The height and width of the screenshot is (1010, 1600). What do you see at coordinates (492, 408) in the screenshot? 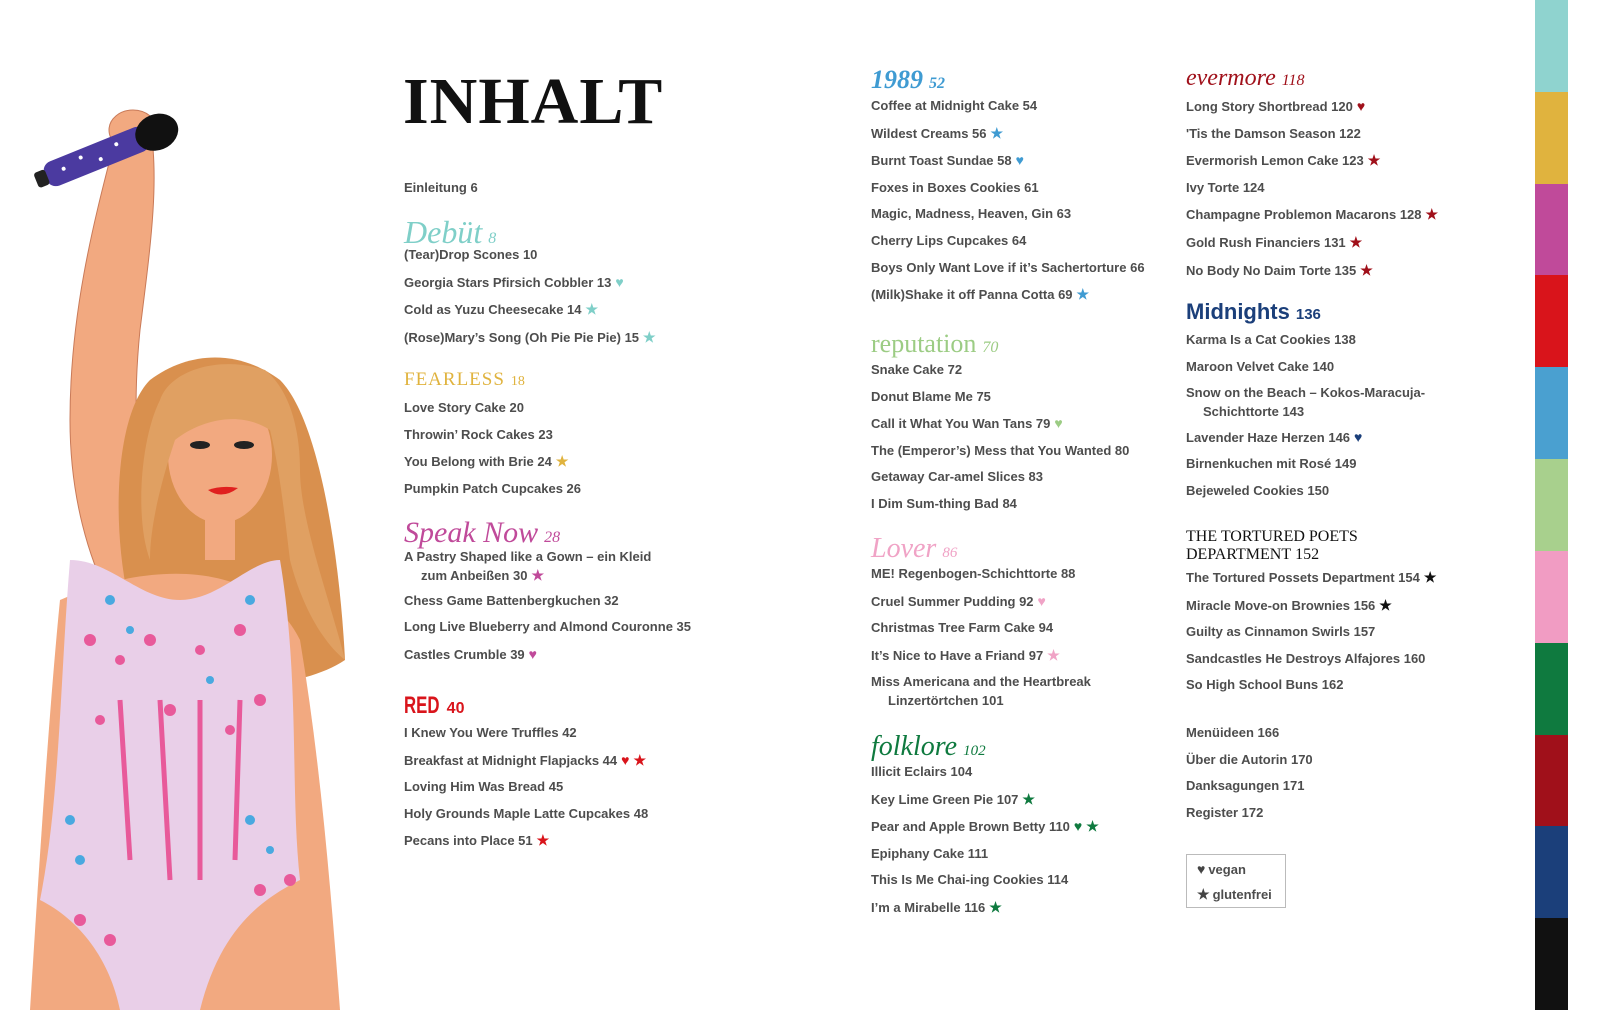
I see `toc-entry: Love Story Cake 20` at bounding box center [492, 408].